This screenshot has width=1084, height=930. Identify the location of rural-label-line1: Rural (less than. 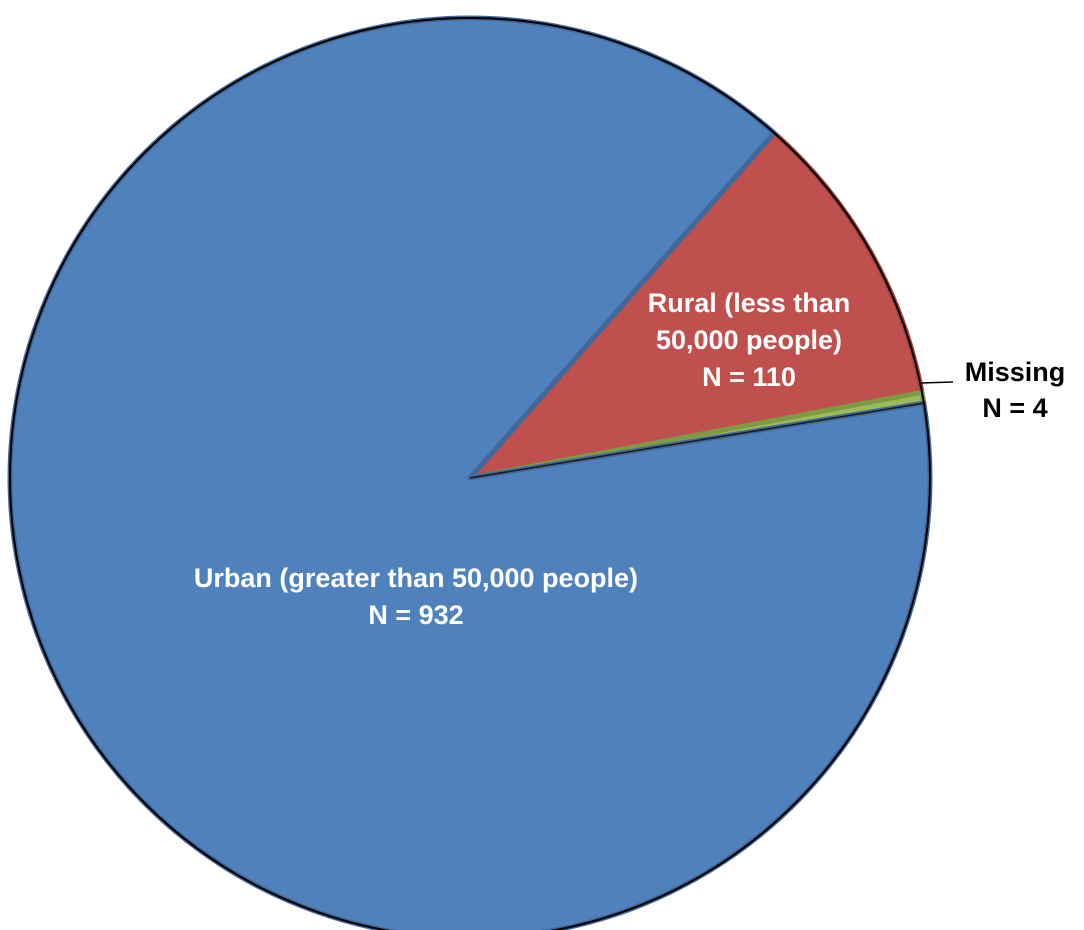
(749, 303).